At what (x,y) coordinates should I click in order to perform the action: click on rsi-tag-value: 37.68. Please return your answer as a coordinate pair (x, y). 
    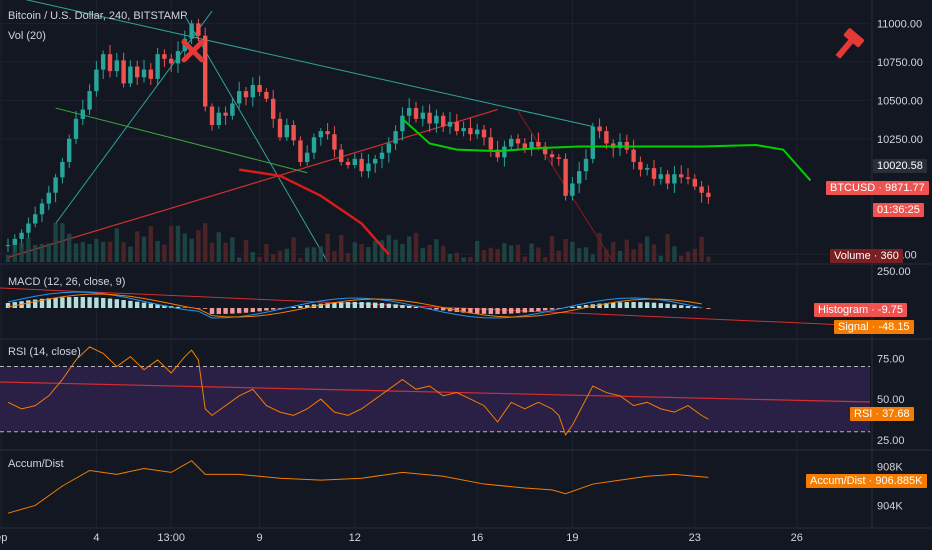
    Looking at the image, I should click on (896, 414).